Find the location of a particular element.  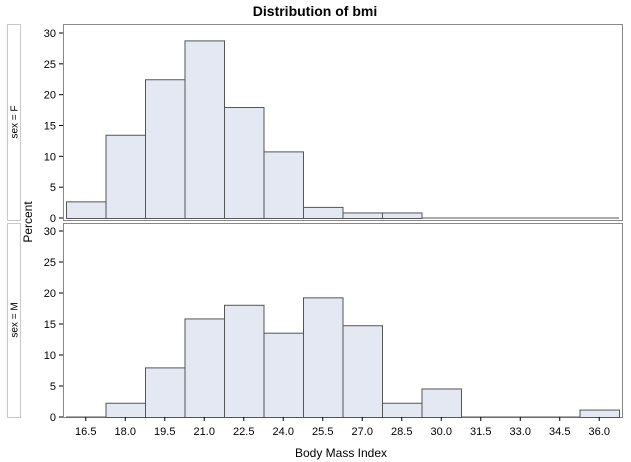

x-tick-label: 25.5 is located at coordinates (322, 432).